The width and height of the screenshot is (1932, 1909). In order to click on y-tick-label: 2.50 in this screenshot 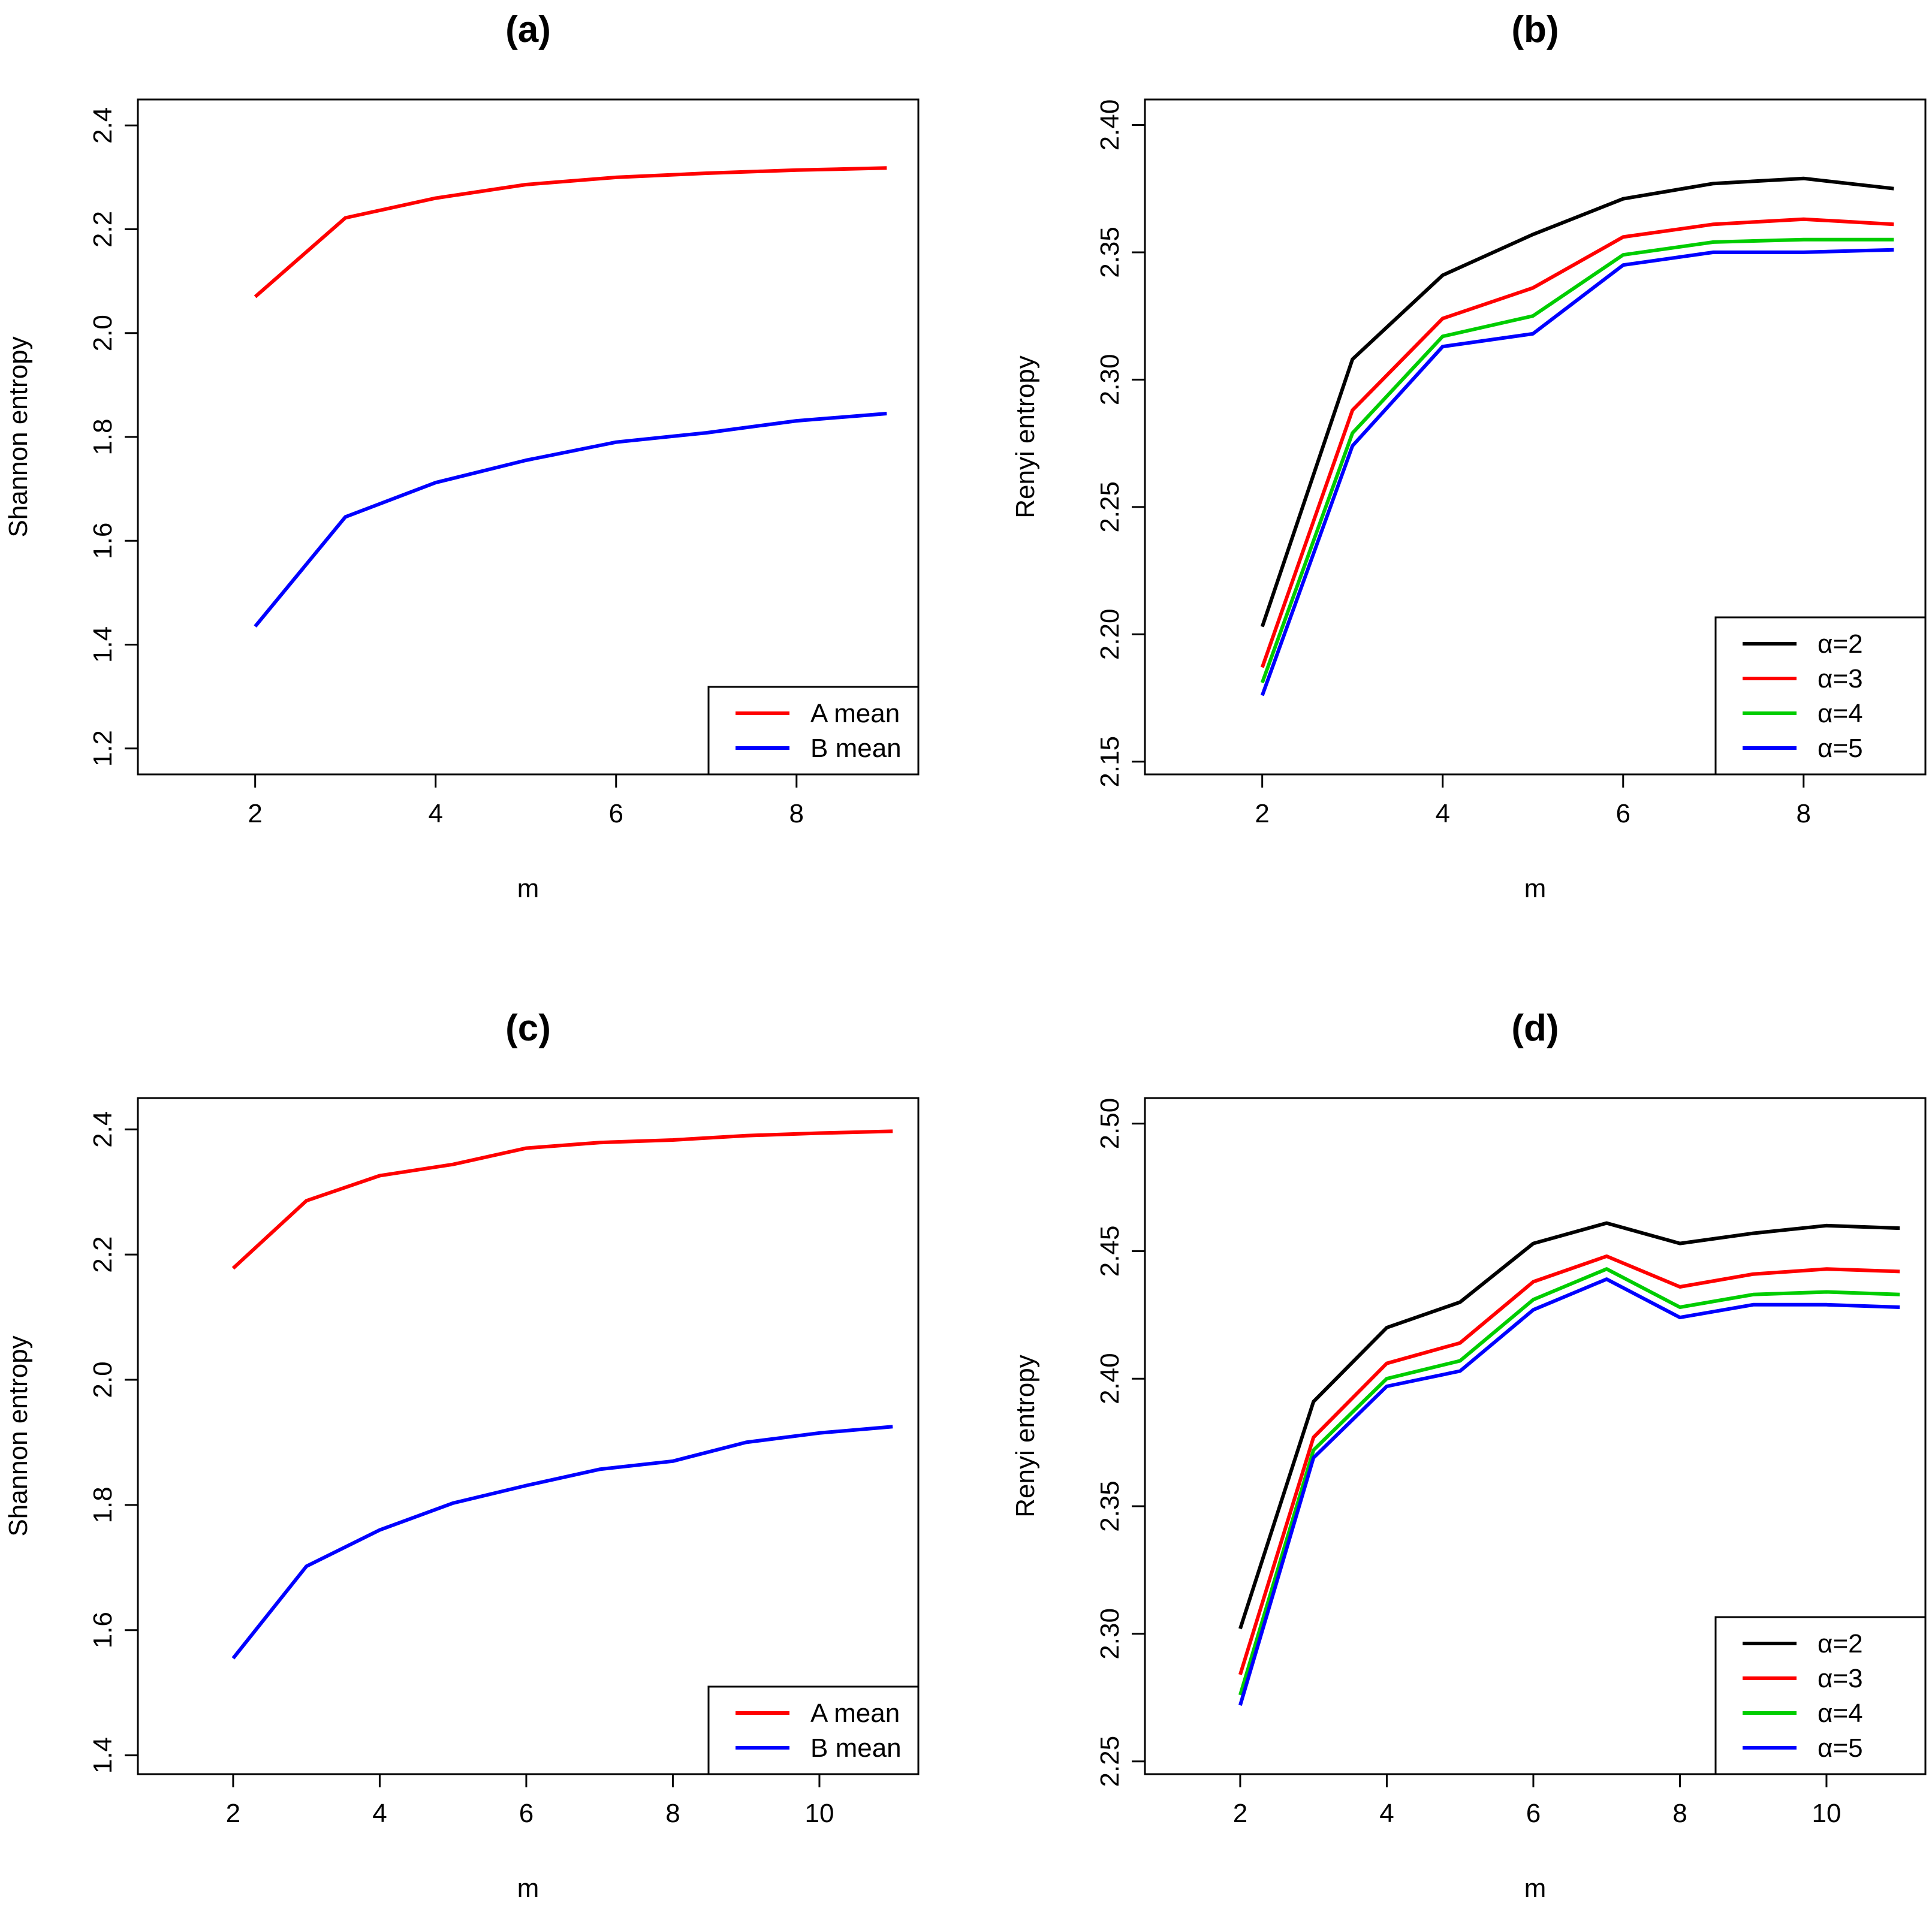, I will do `click(1110, 1124)`.